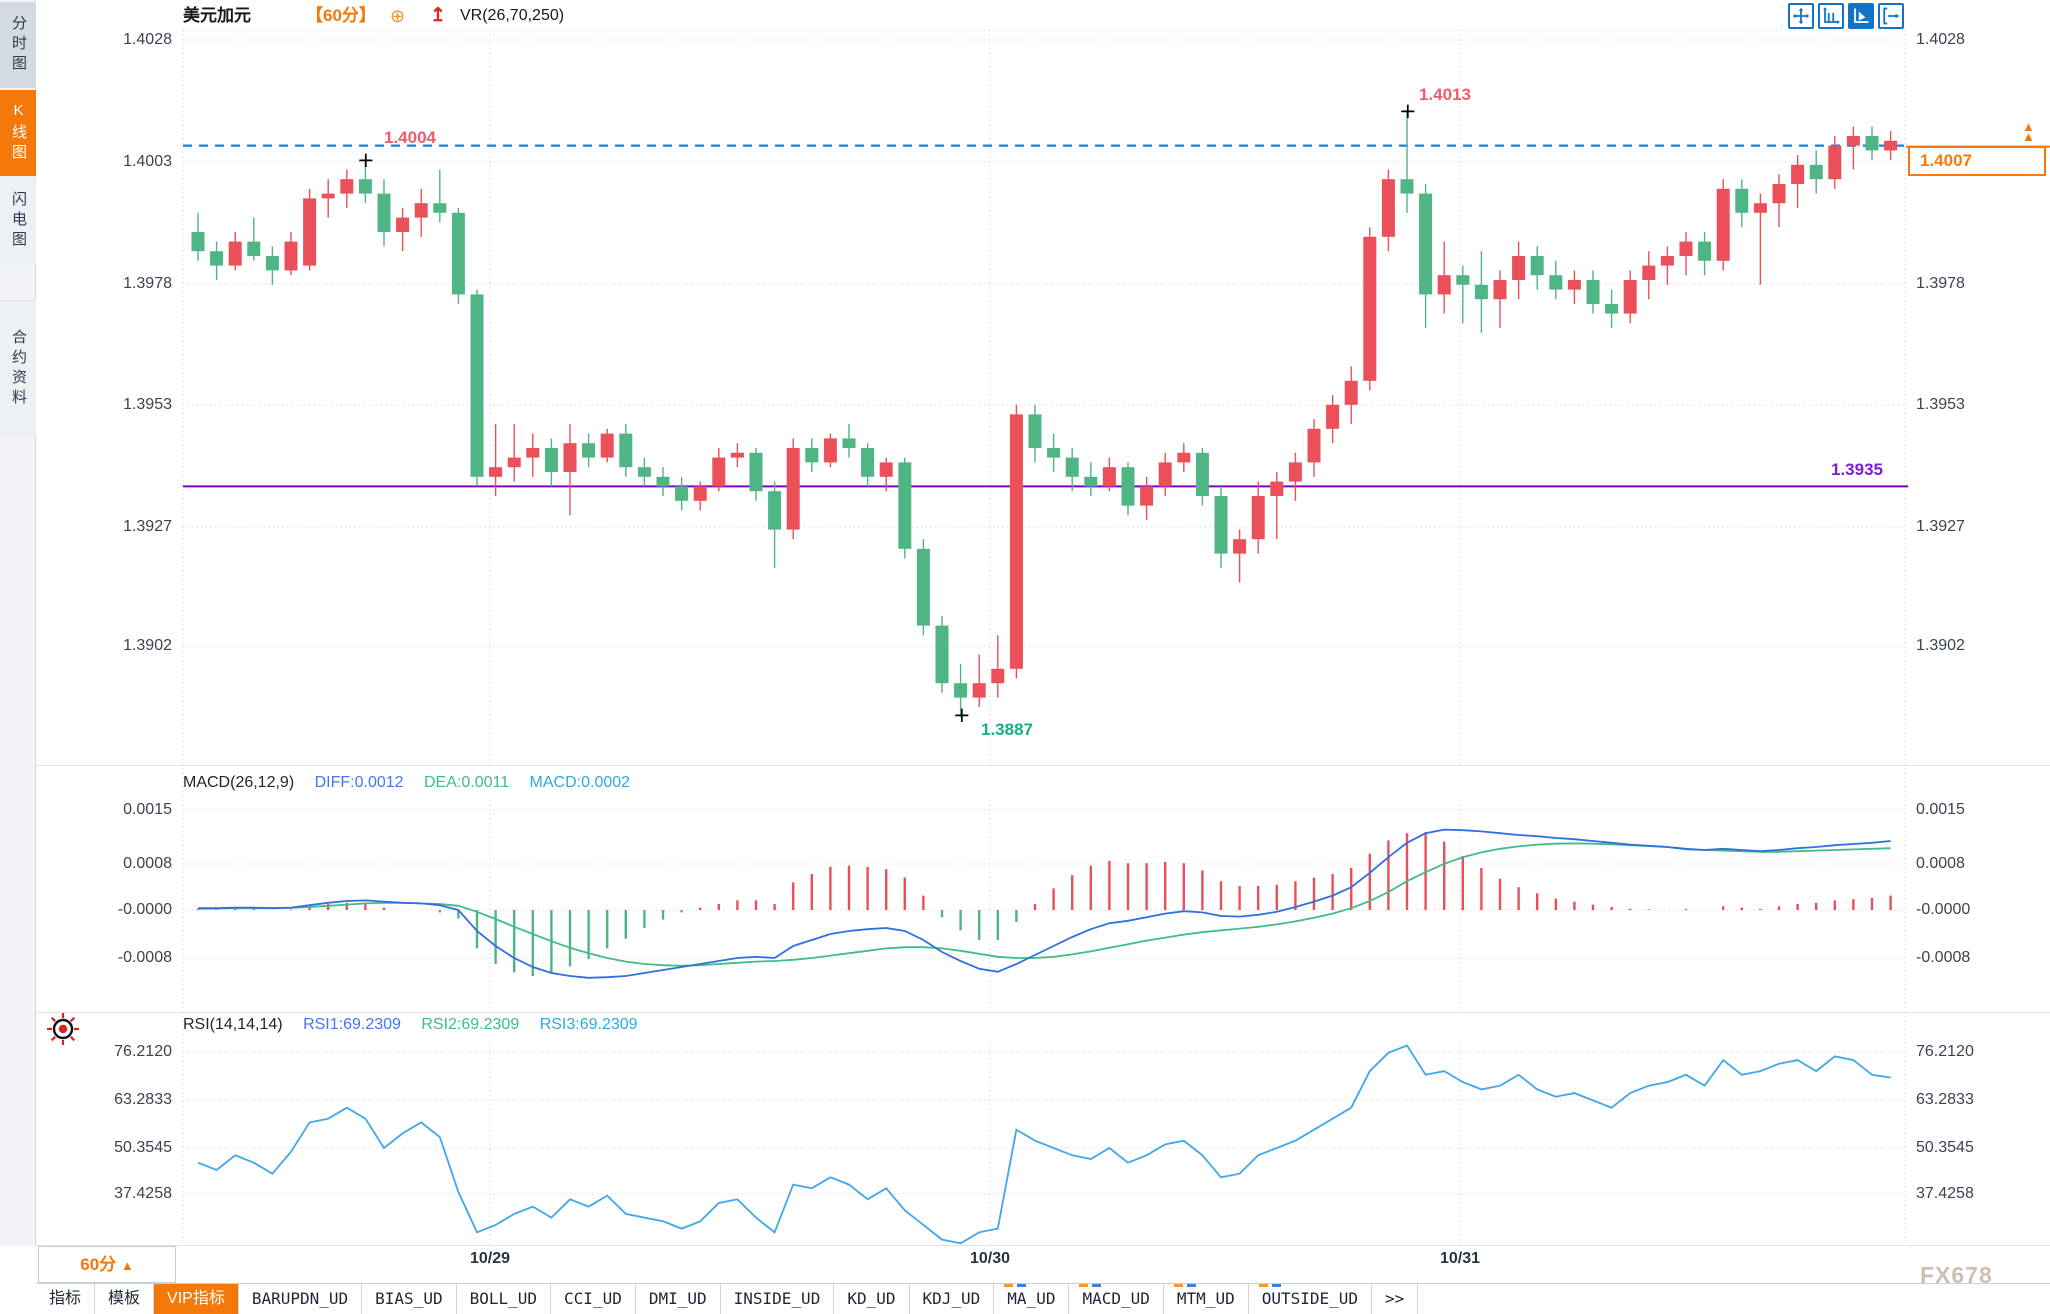  Describe the element at coordinates (98, 1264) in the screenshot. I see `period-selector-label: 60分` at that location.